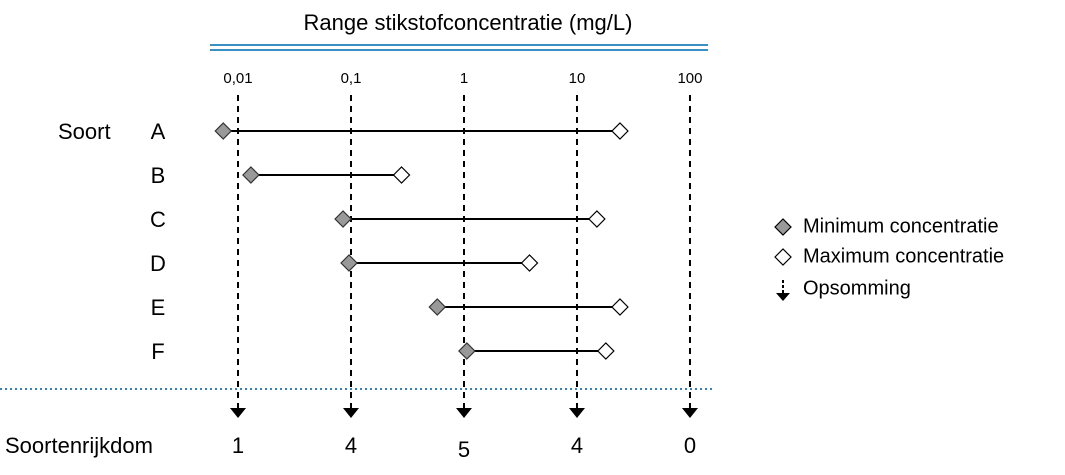 Image resolution: width=1065 pixels, height=475 pixels. I want to click on x-tick-label: 1, so click(464, 78).